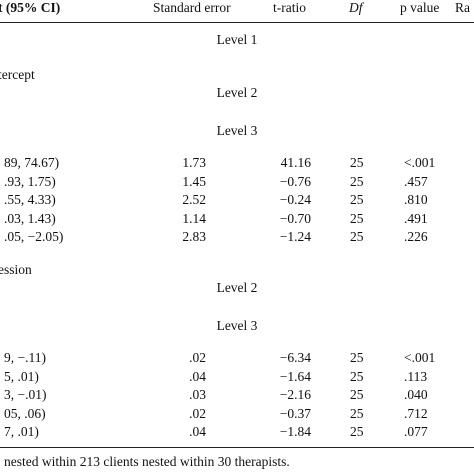 The width and height of the screenshot is (474, 474). What do you see at coordinates (416, 181) in the screenshot?
I see `table-cell: .457` at bounding box center [416, 181].